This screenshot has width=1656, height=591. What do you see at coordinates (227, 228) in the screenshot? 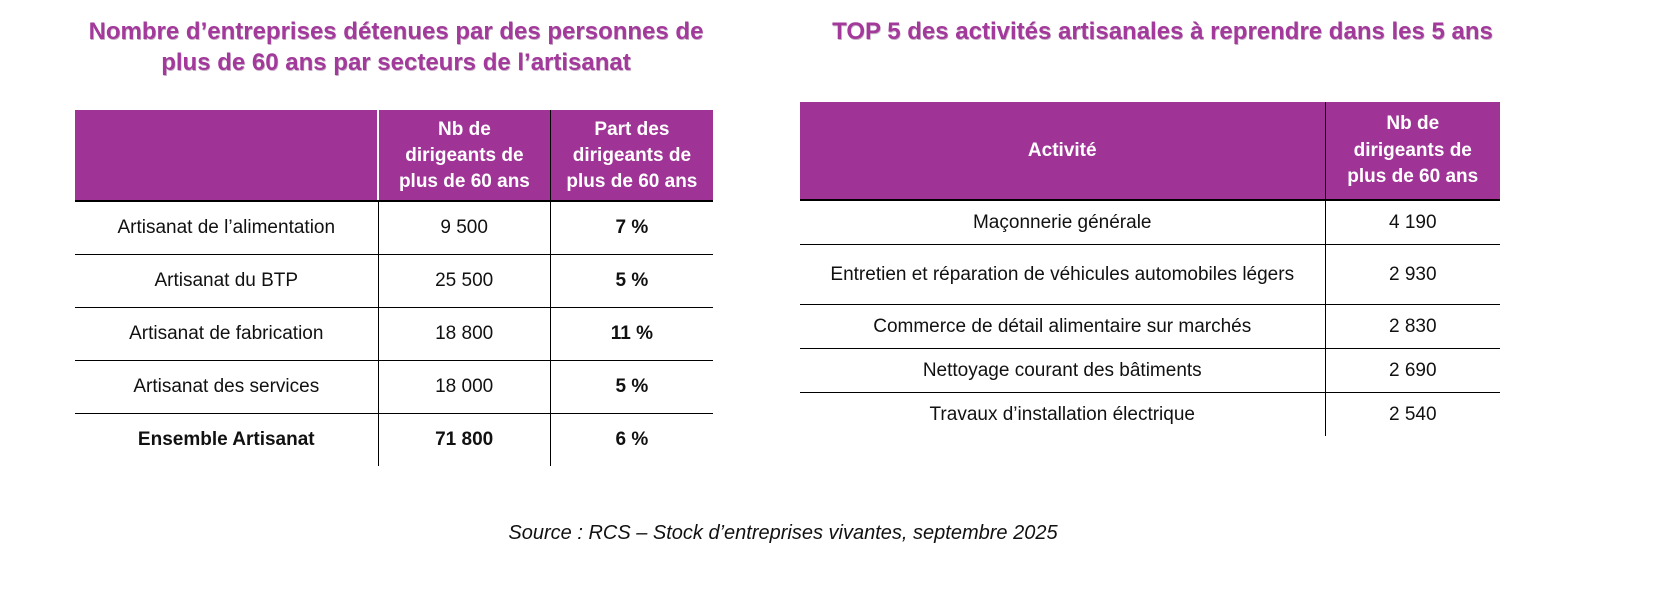
I see `sector-label: Artisanat de l’alimentation` at bounding box center [227, 228].